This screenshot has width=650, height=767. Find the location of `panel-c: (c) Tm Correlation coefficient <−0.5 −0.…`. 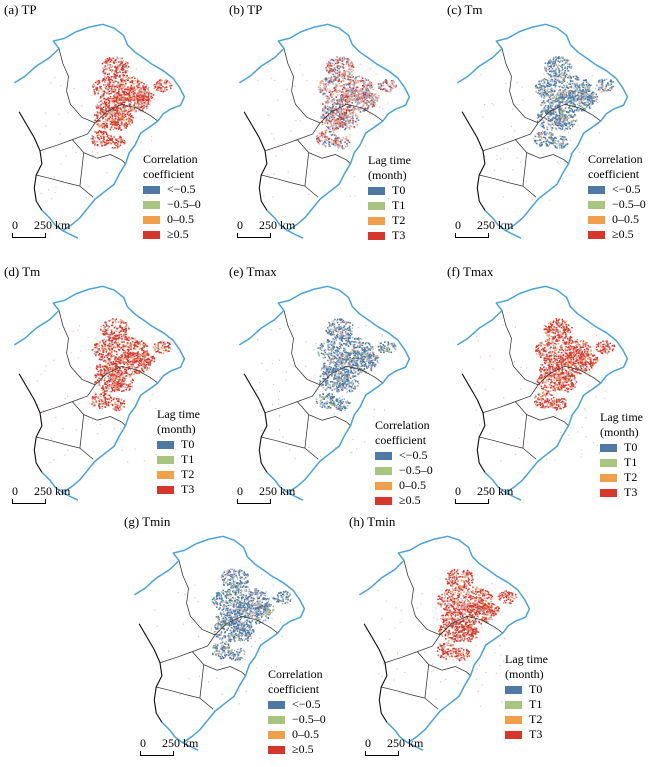

panel-c: (c) Tm Correlation coefficient <−0.5 −0.… is located at coordinates (546, 127).